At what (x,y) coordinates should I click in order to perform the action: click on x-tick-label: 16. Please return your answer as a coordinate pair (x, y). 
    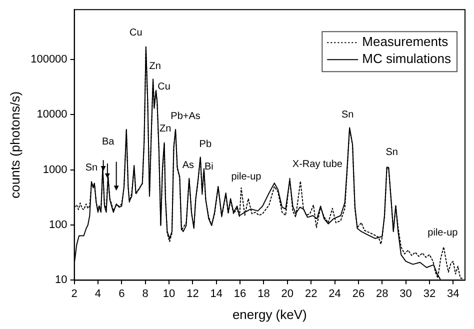
    Looking at the image, I should click on (240, 294).